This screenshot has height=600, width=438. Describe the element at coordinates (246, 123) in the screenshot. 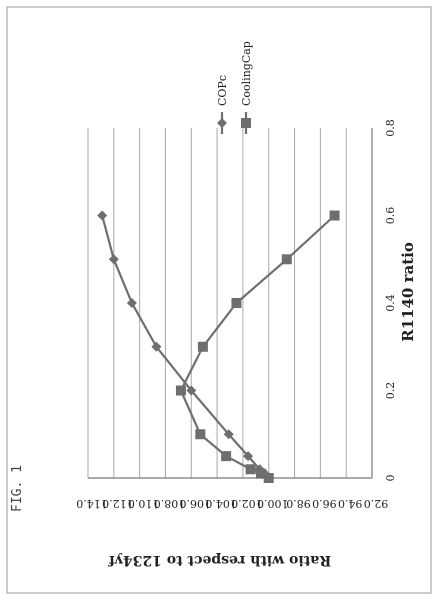

I see `legend-marker-square` at that location.